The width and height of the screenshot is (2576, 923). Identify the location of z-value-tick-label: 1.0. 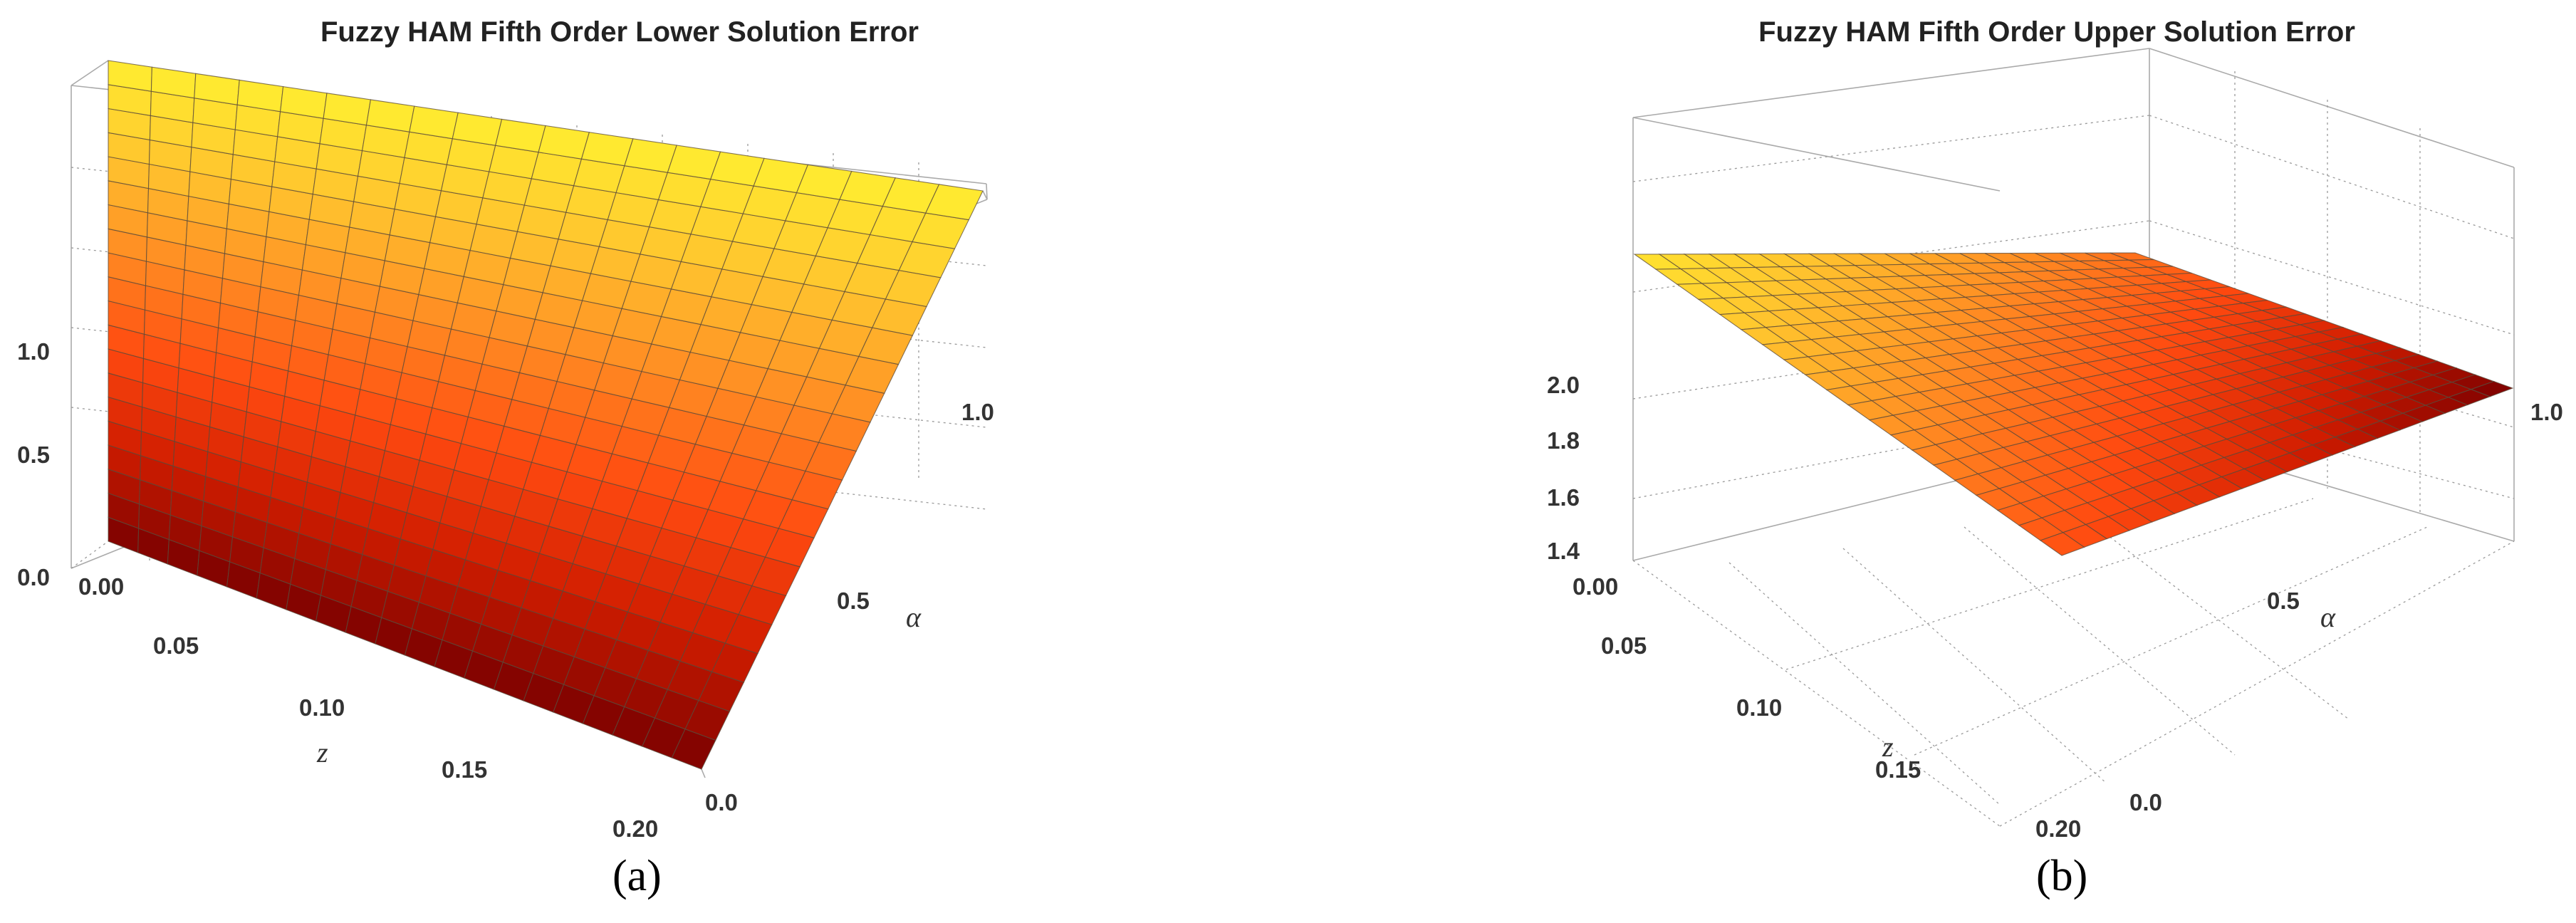
(33, 351).